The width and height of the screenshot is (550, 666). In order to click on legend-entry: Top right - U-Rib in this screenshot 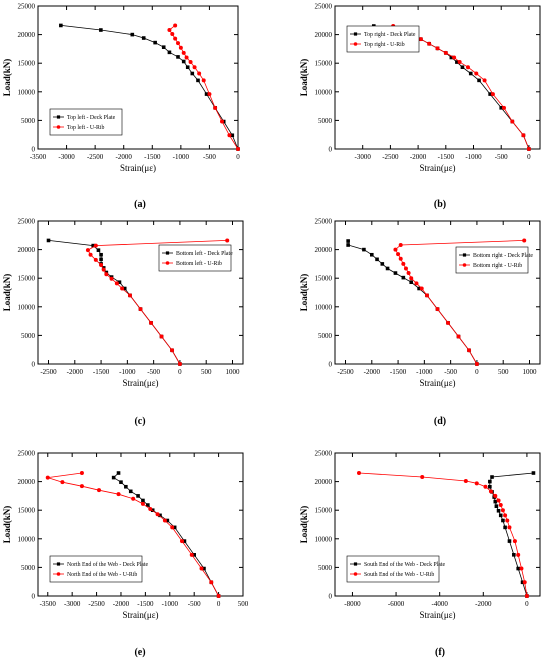, I will do `click(384, 45)`.